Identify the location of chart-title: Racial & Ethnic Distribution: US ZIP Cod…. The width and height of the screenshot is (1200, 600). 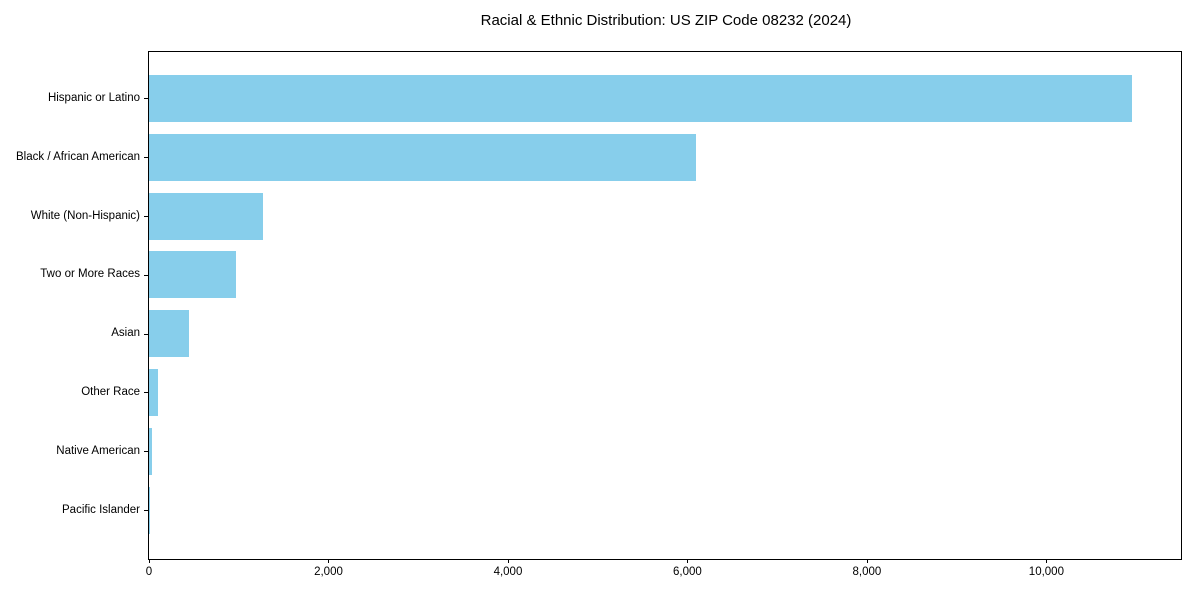
(666, 20).